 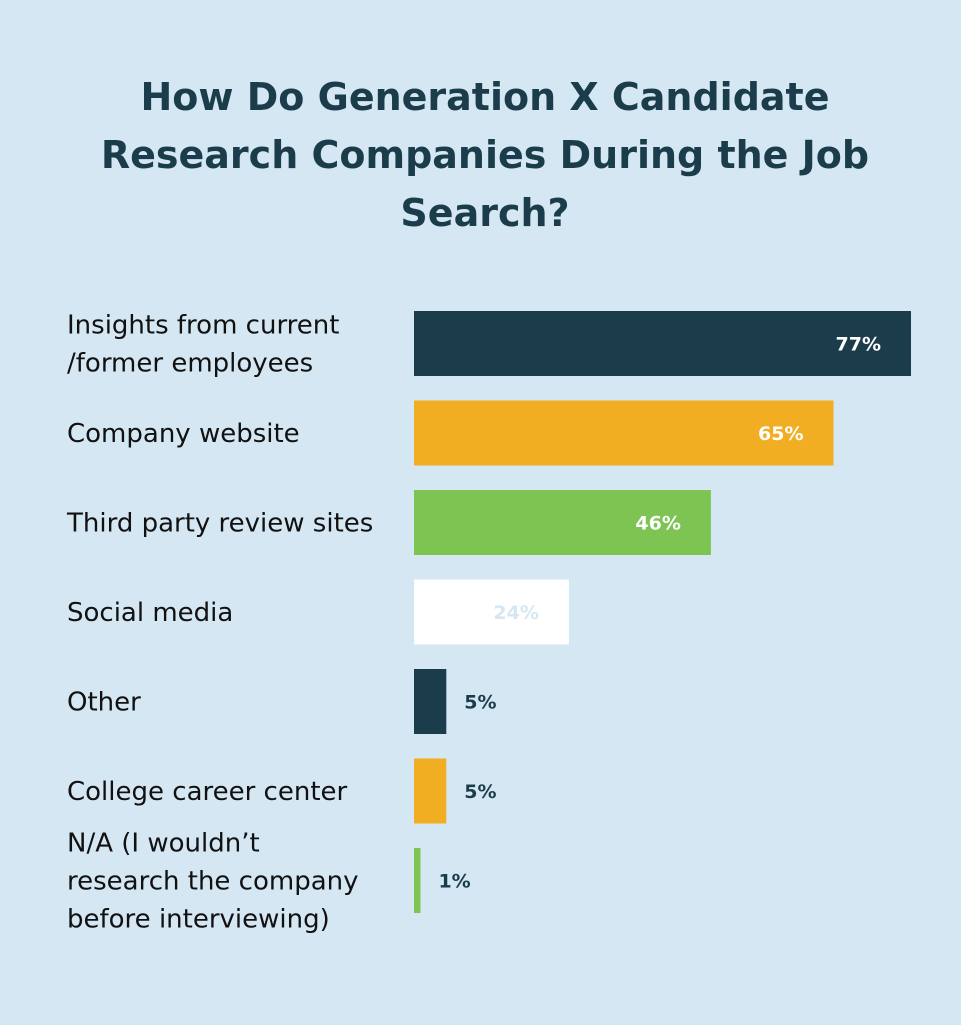 I want to click on category-label-line: Other, so click(x=104, y=703).